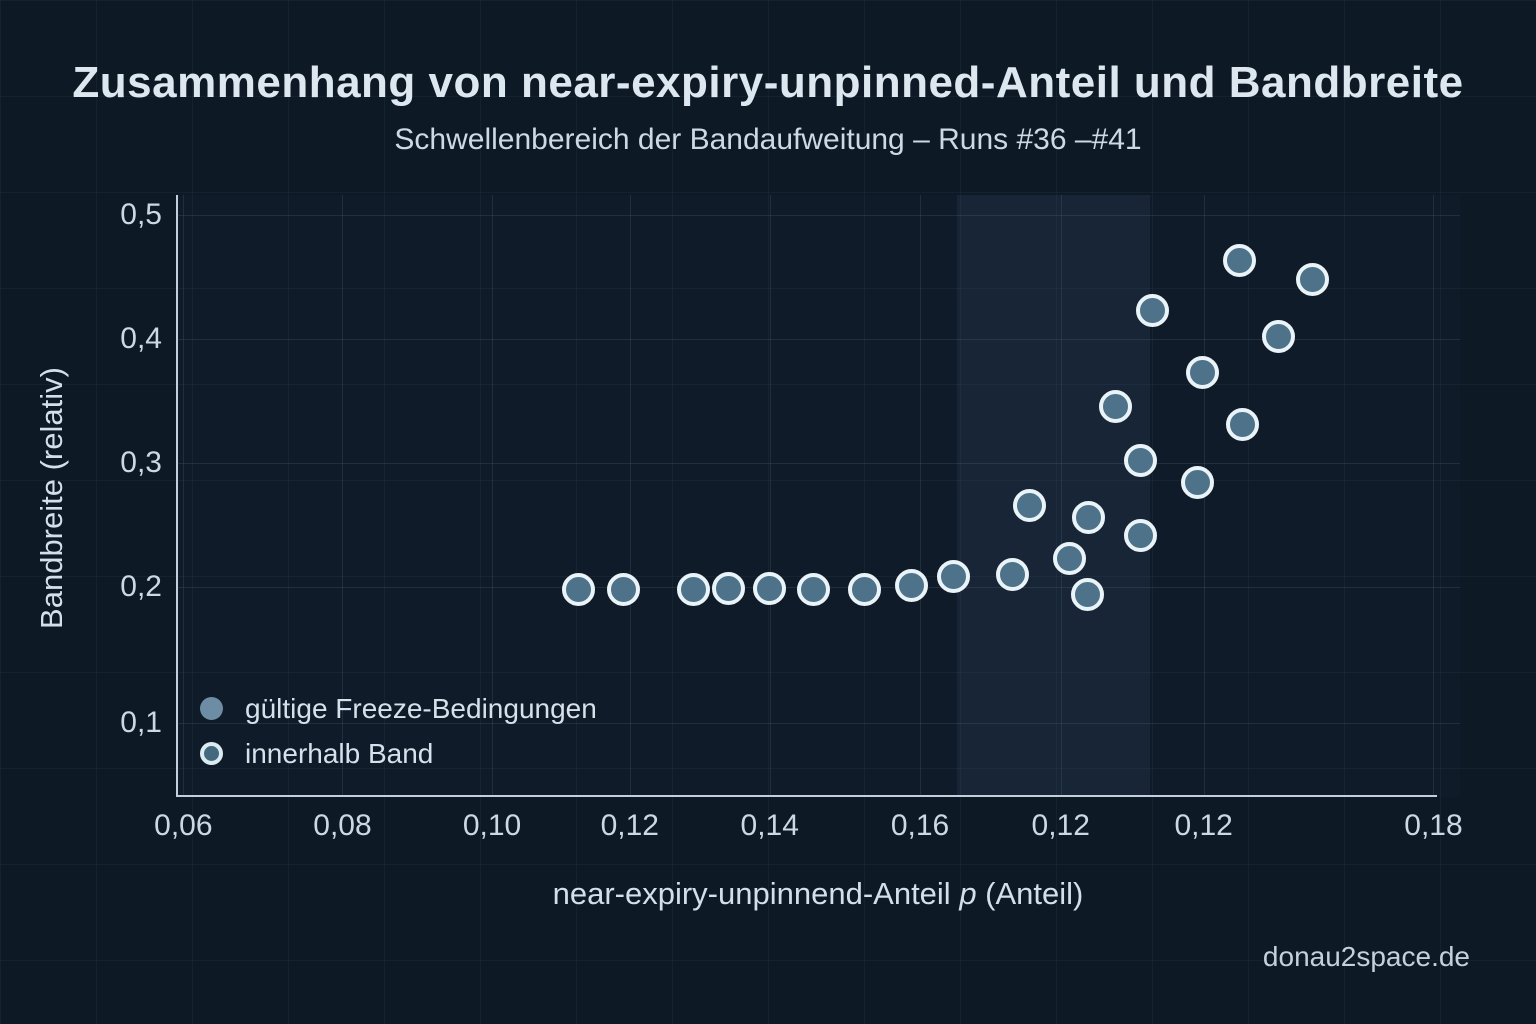 This screenshot has height=1024, width=1536. I want to click on watermark: donau2space.de, so click(1366, 956).